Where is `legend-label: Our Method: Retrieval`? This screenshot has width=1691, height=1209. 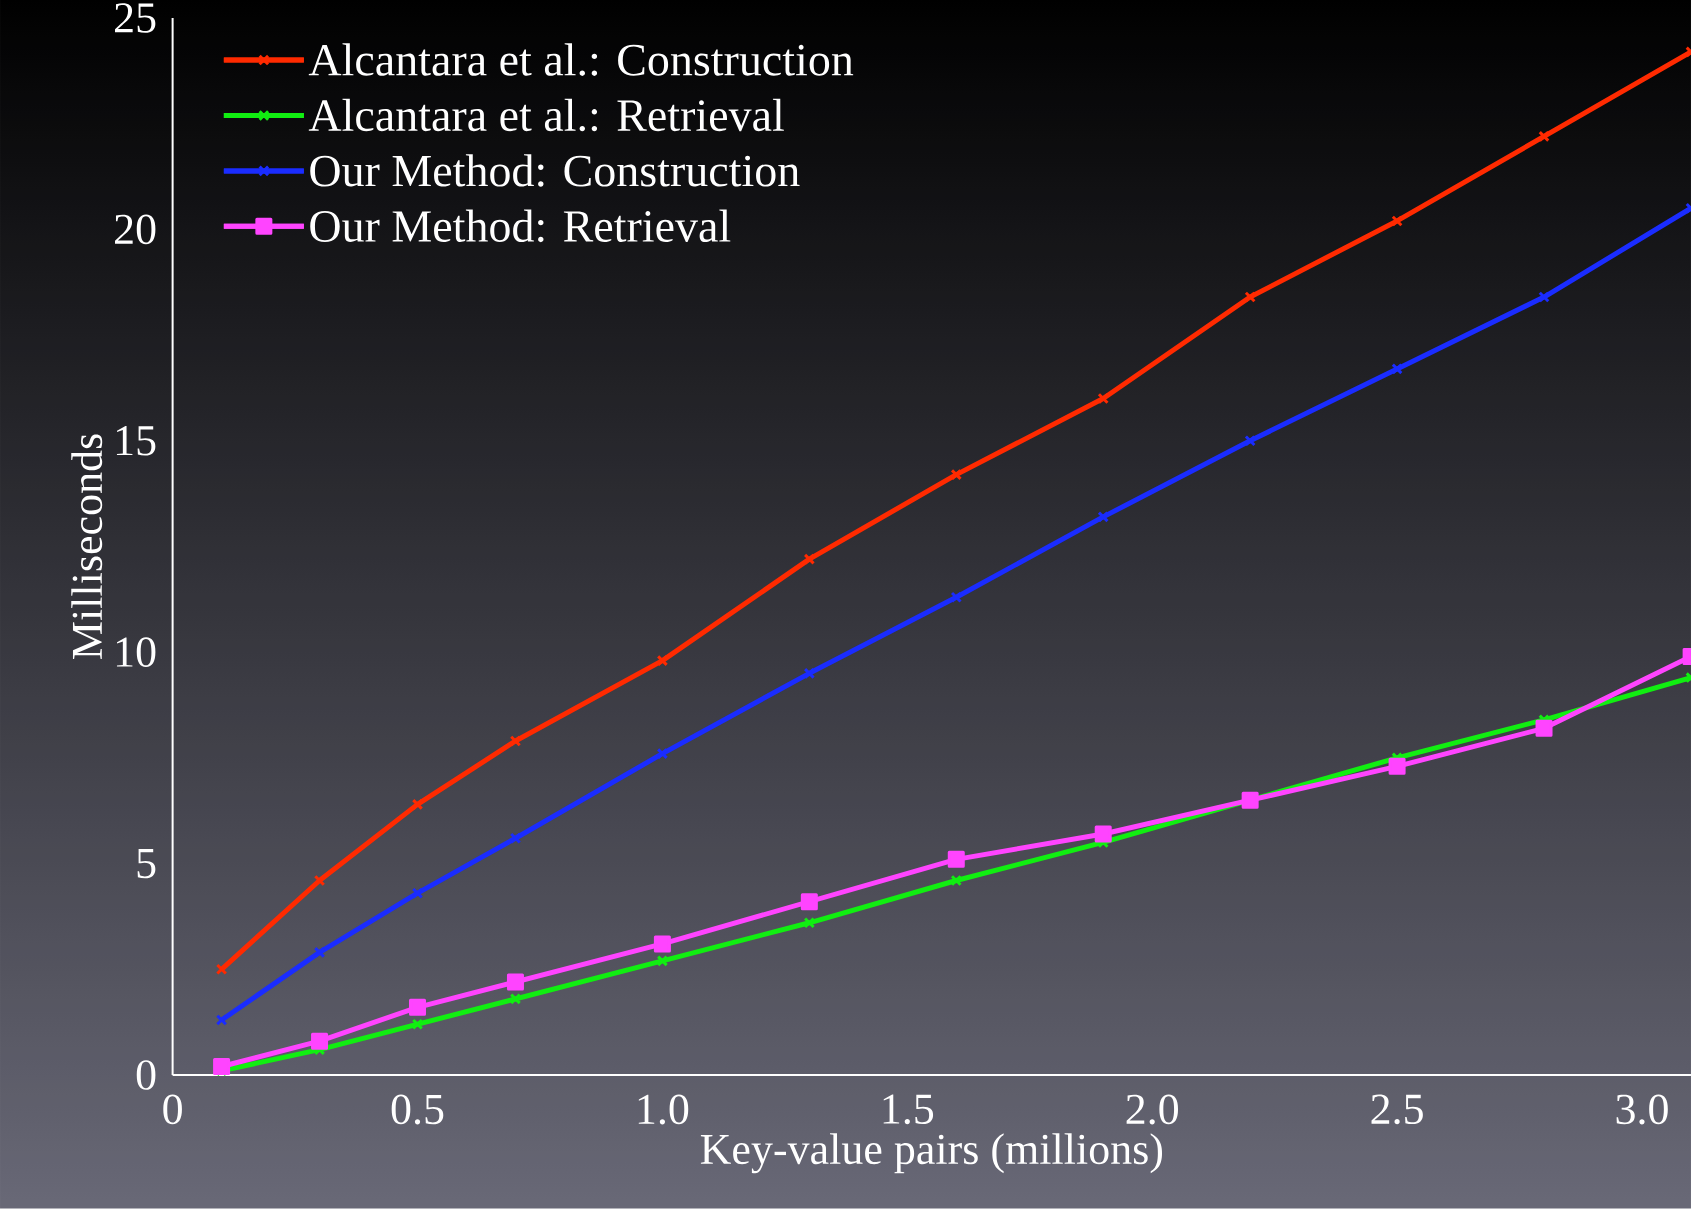
legend-label: Our Method: Retrieval is located at coordinates (520, 226).